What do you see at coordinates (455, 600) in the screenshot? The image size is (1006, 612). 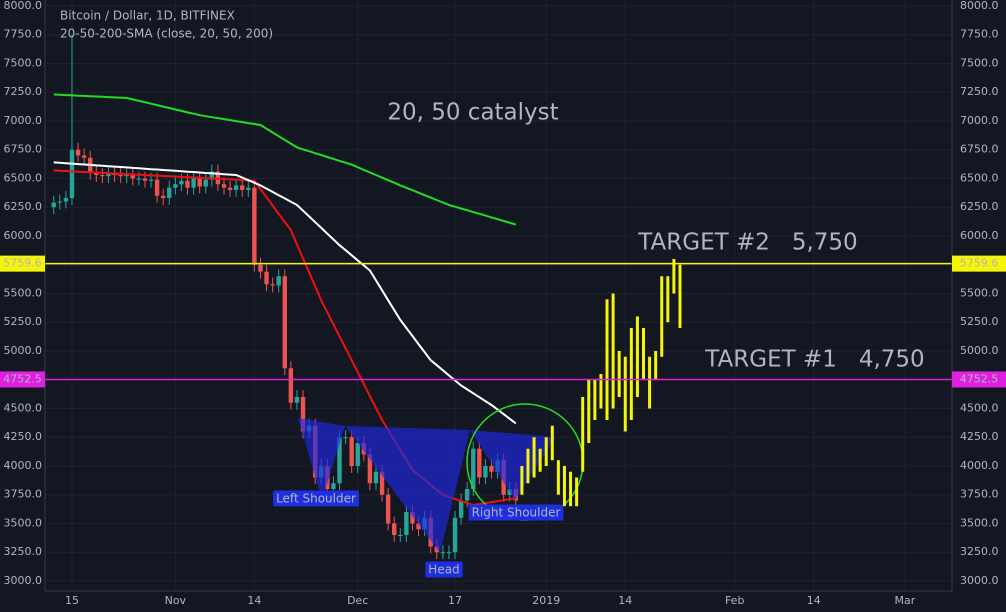 I see `x-tick-label: 17` at bounding box center [455, 600].